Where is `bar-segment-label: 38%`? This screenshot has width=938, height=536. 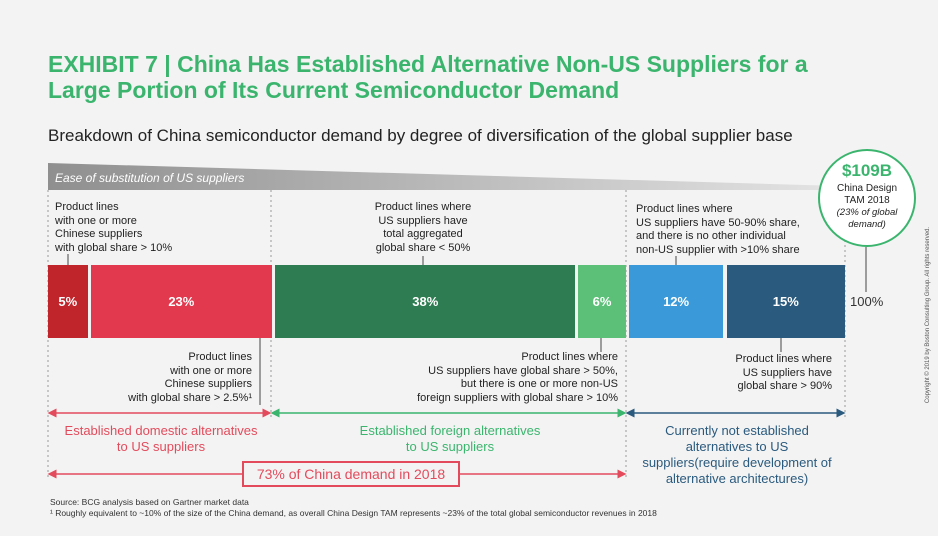 bar-segment-label: 38% is located at coordinates (425, 301).